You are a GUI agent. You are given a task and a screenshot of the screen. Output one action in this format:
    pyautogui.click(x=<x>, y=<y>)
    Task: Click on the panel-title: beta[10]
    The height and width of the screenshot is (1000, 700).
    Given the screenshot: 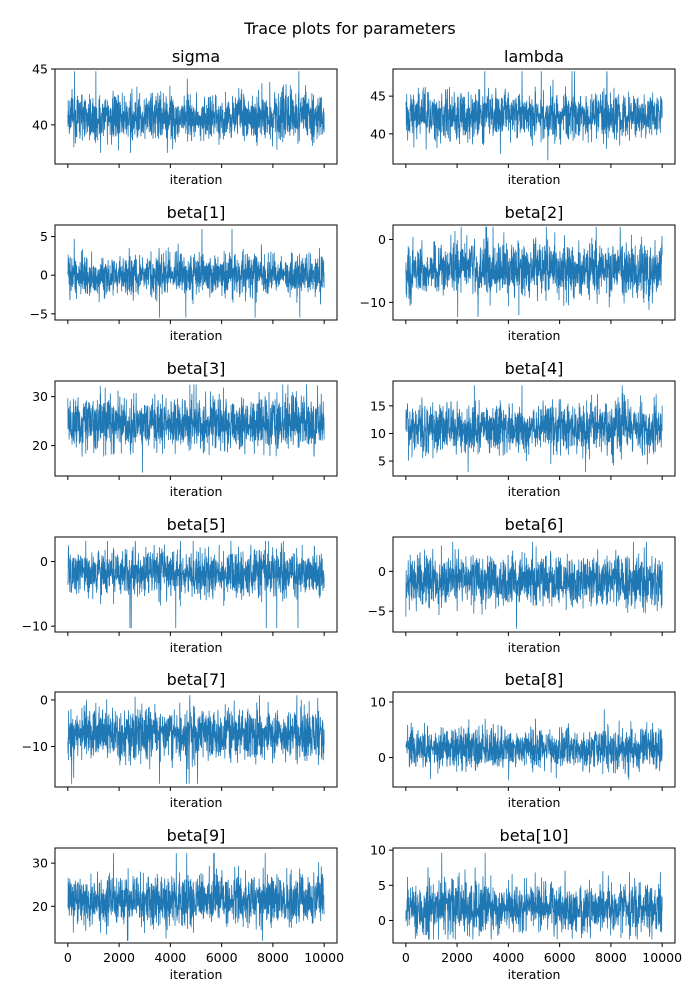 What is the action you would take?
    pyautogui.click(x=534, y=835)
    